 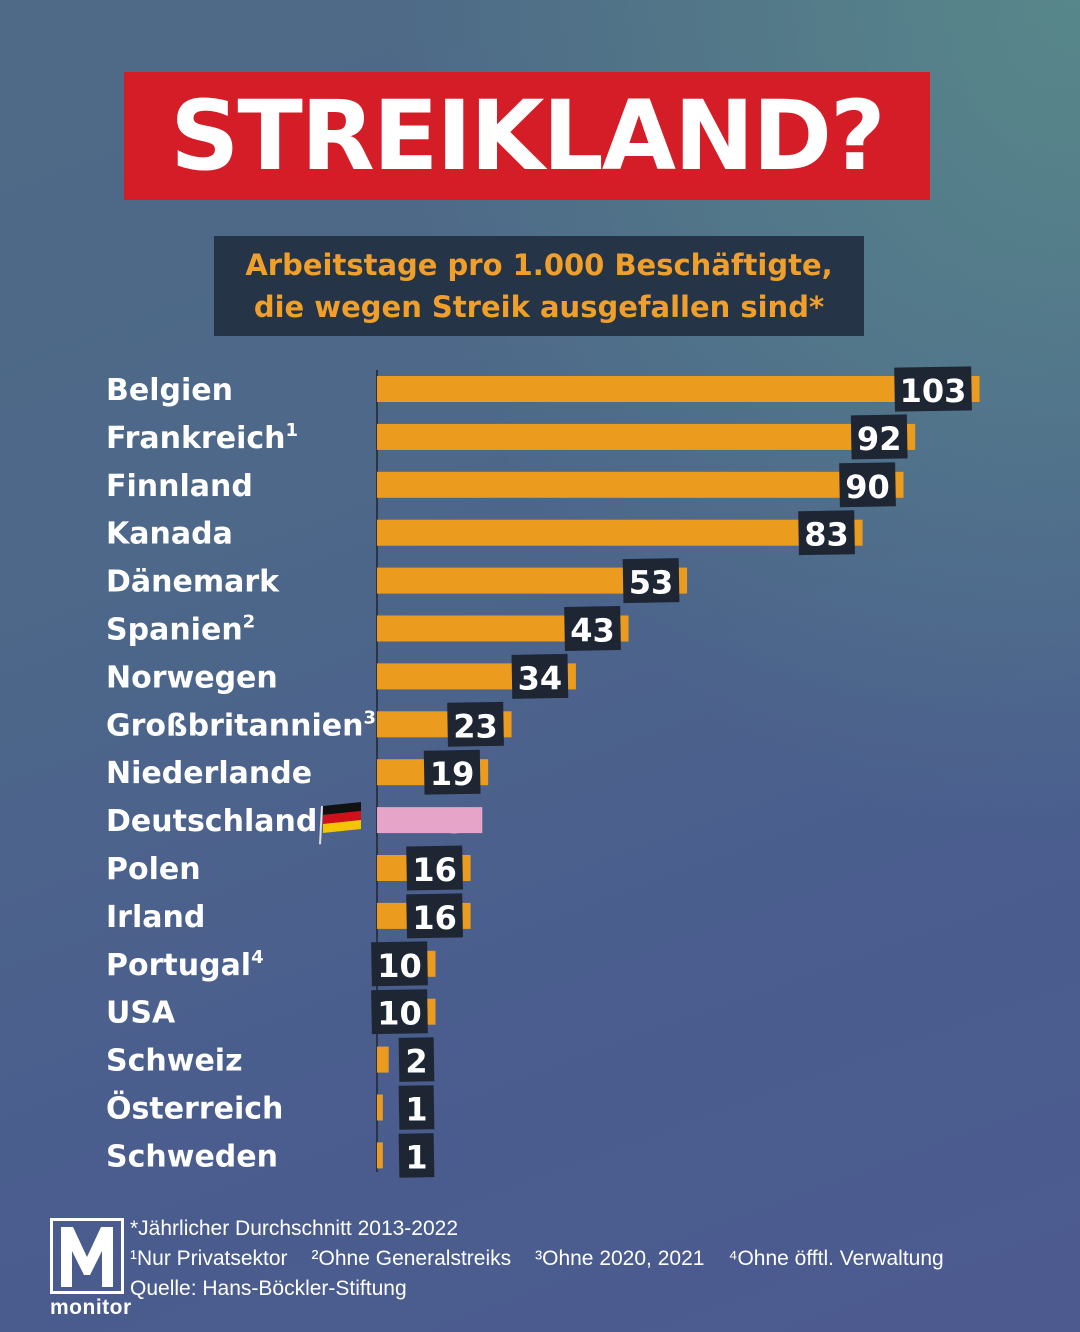 What do you see at coordinates (192, 1156) in the screenshot?
I see `category-label: Schweden` at bounding box center [192, 1156].